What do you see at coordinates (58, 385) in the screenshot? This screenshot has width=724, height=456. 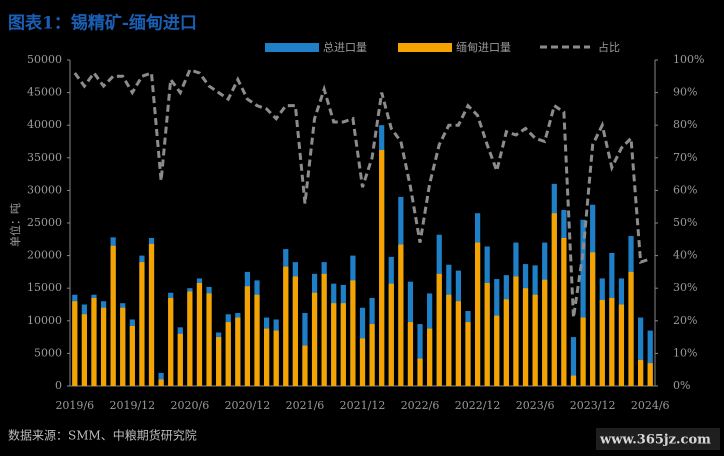 I see `y-tick-label: 0` at bounding box center [58, 385].